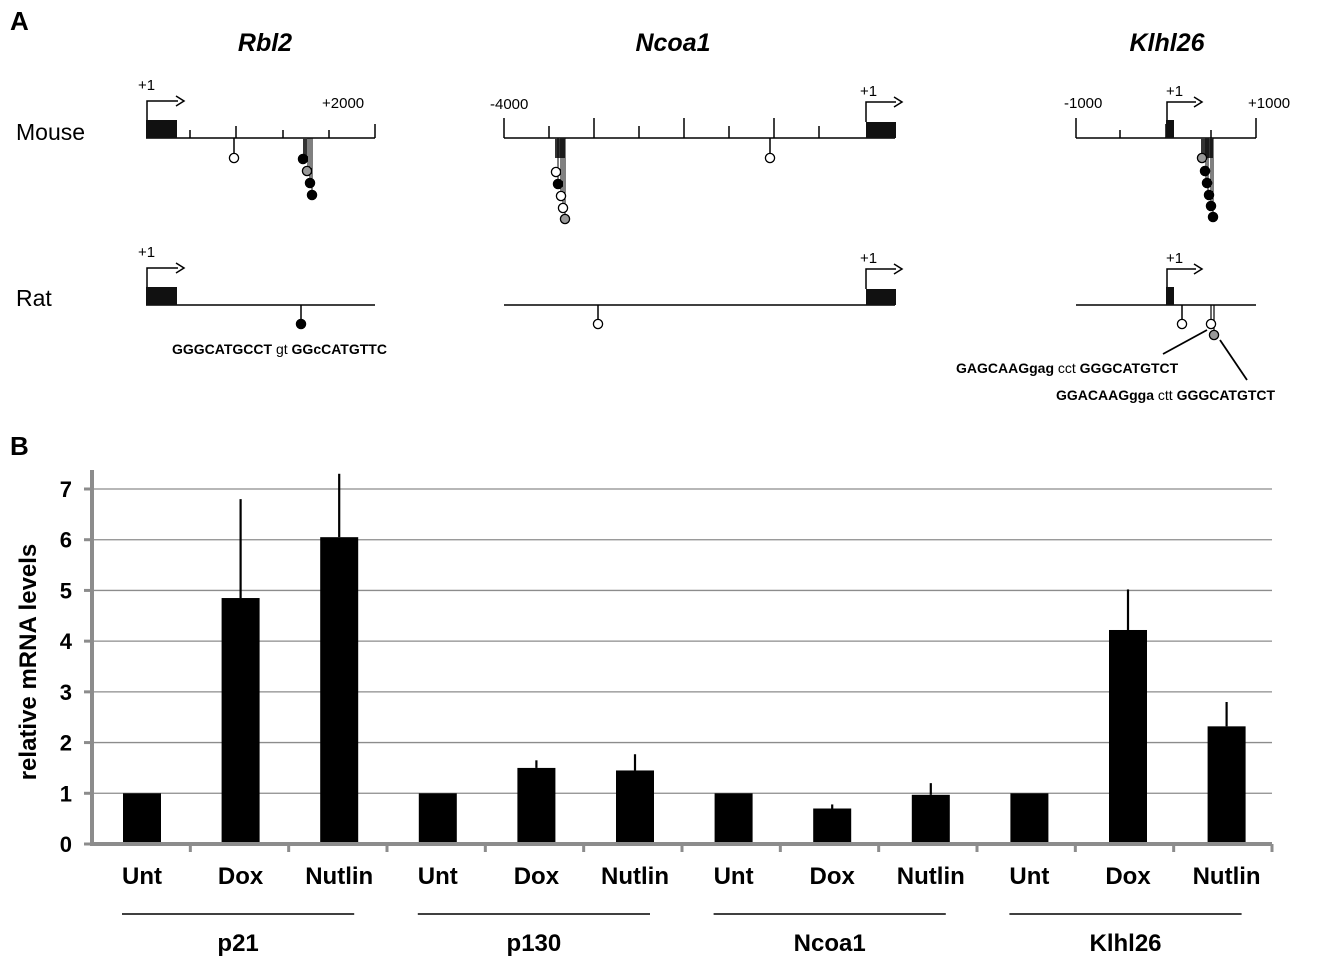 The height and width of the screenshot is (959, 1318). What do you see at coordinates (240, 721) in the screenshot?
I see `bar-p21-dox` at bounding box center [240, 721].